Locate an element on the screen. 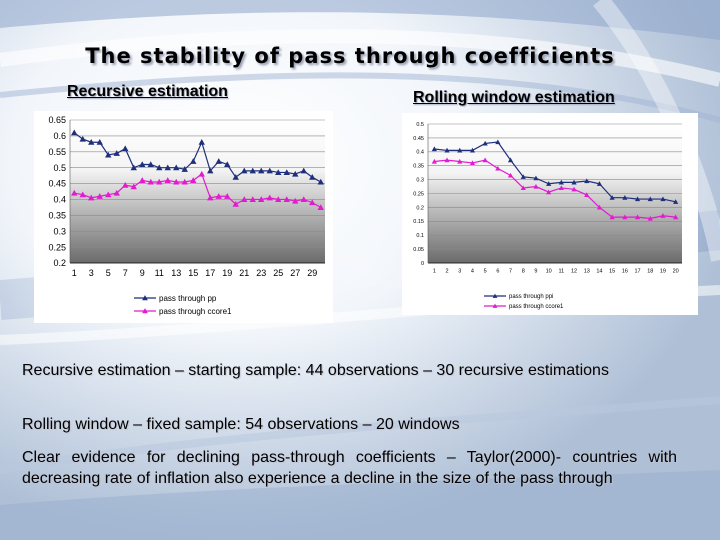 The height and width of the screenshot is (540, 720). x-tick-label: 29 is located at coordinates (312, 273).